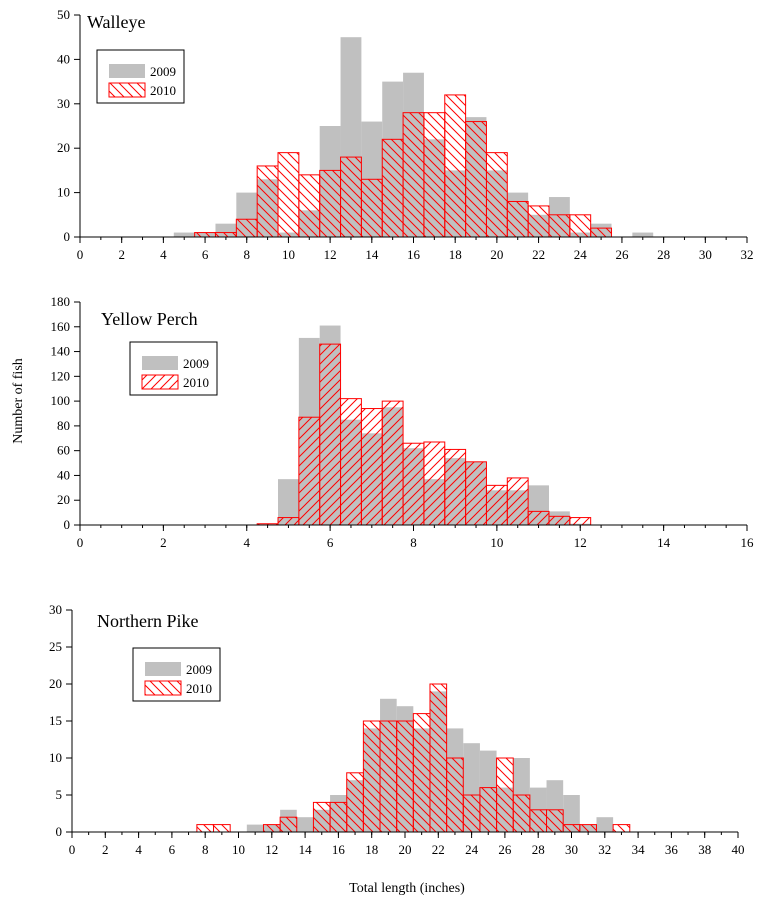 The width and height of the screenshot is (765, 898). What do you see at coordinates (738, 849) in the screenshot?
I see `x-tick-label: 40` at bounding box center [738, 849].